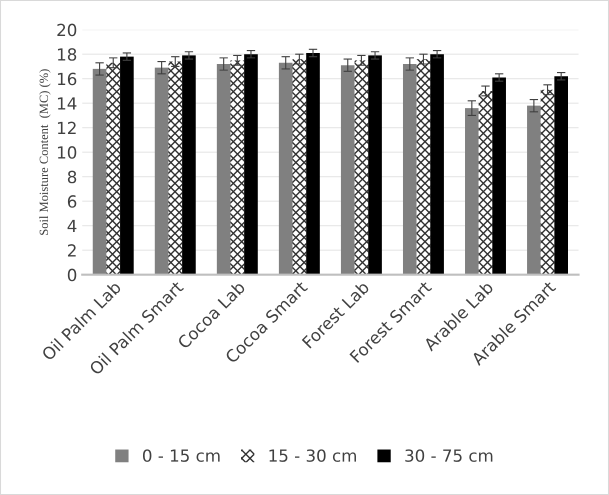 This screenshot has width=609, height=495. I want to click on y-axis-title: Soil Moisture Content (MC) (%), so click(45, 152).